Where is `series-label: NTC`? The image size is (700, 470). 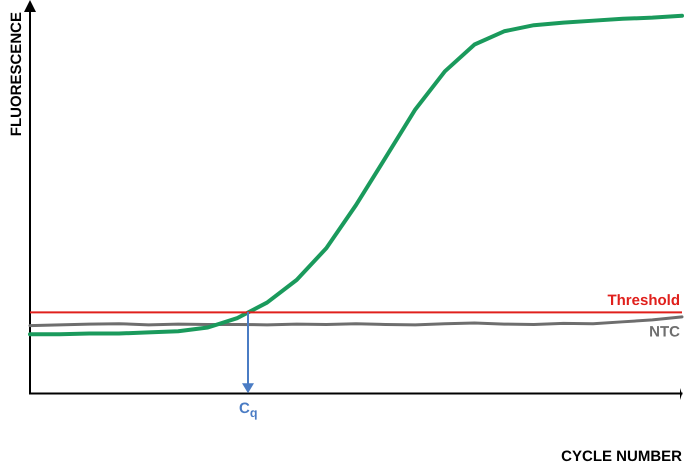 series-label: NTC is located at coordinates (664, 332).